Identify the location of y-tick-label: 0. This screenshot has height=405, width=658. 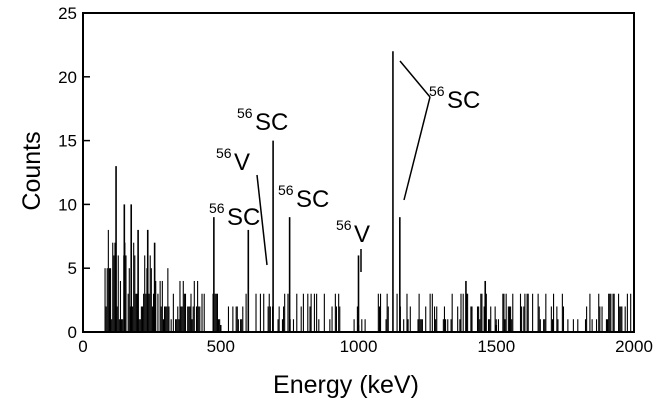
(72, 332).